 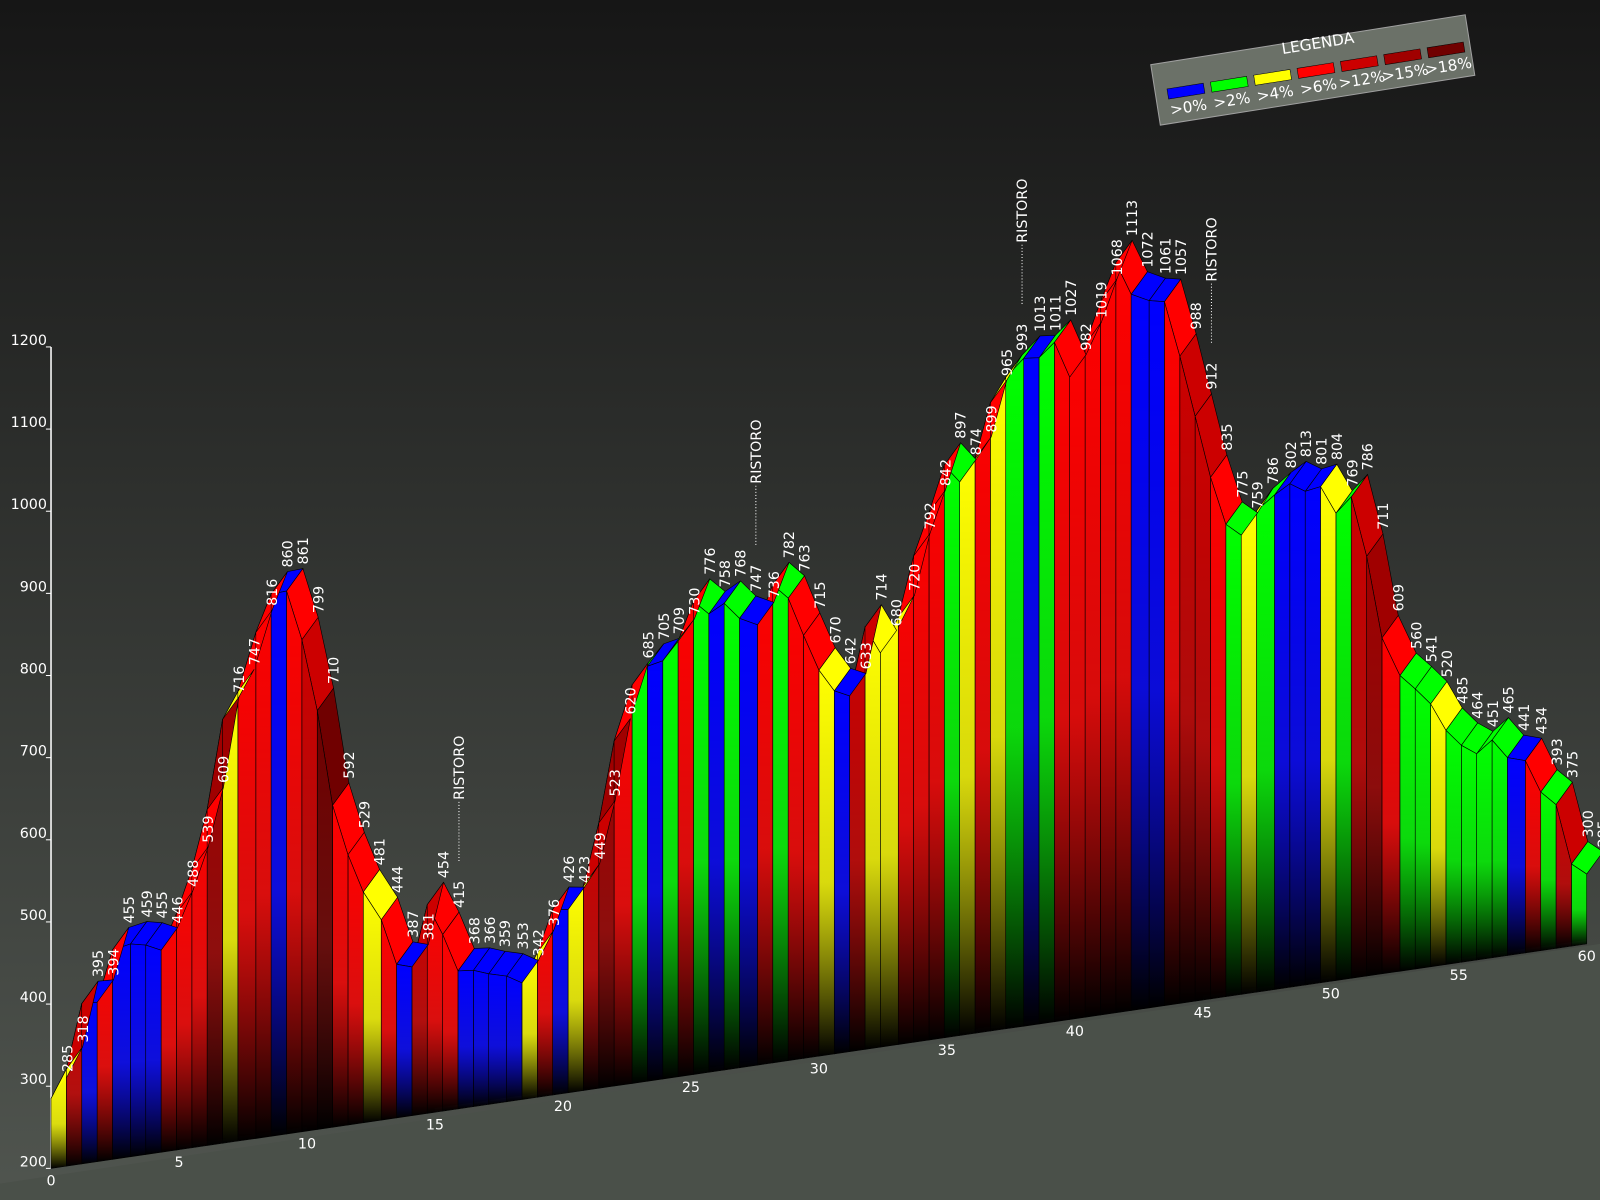 I want to click on x-tick-label: 40, so click(x=1075, y=1032).